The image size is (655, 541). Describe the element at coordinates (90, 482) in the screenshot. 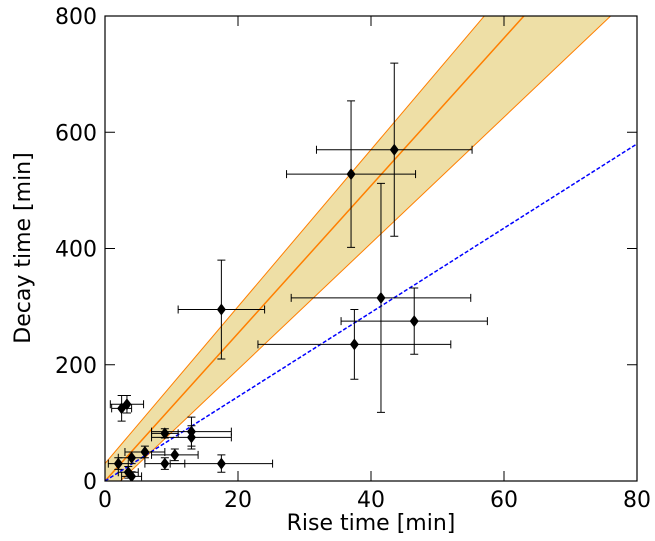

I see `y-tick-label: 0` at that location.